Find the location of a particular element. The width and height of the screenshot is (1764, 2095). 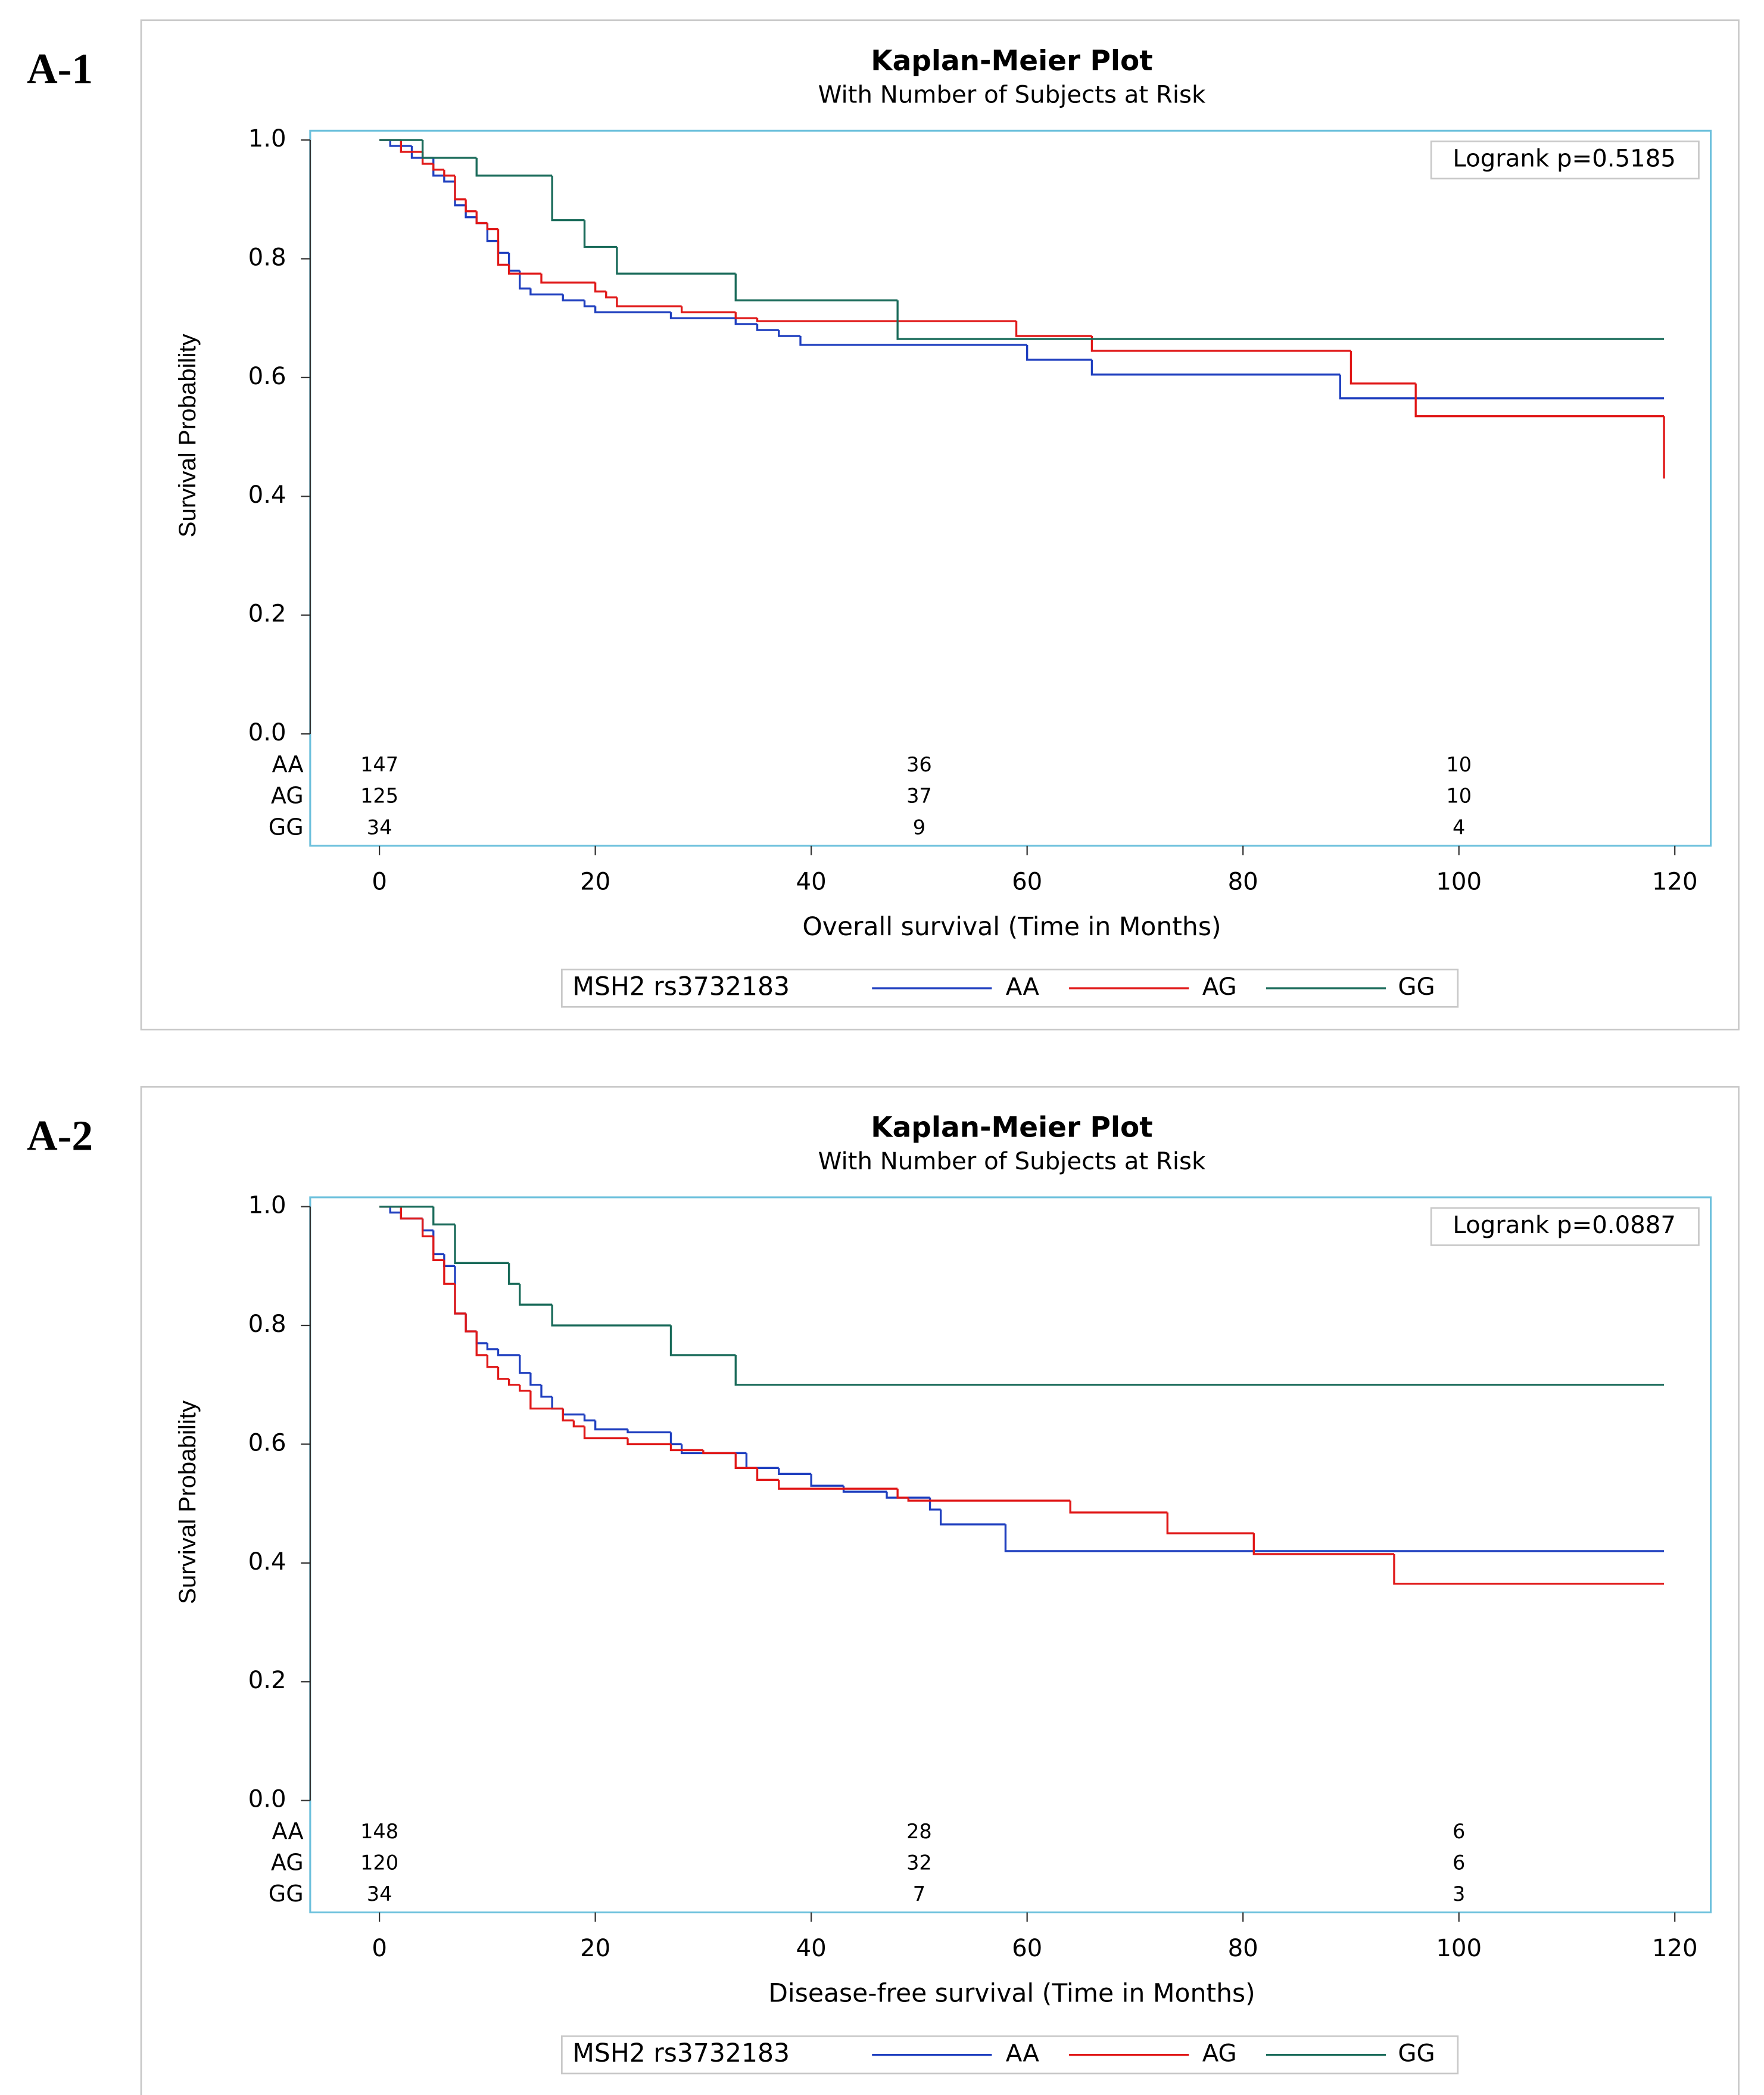

at-risk-count: 6 is located at coordinates (1459, 1831).